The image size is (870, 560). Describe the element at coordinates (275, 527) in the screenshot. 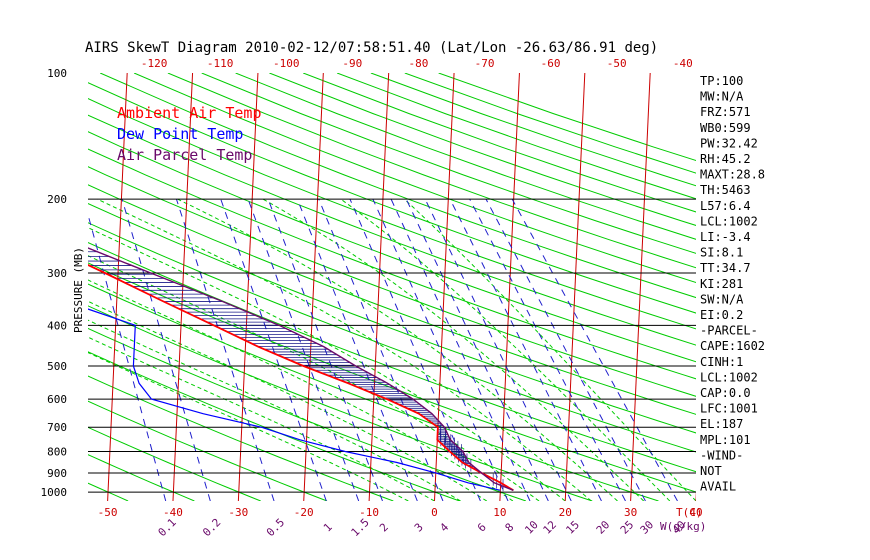

I see `mixing-ratio-tick-label: 0.5` at that location.